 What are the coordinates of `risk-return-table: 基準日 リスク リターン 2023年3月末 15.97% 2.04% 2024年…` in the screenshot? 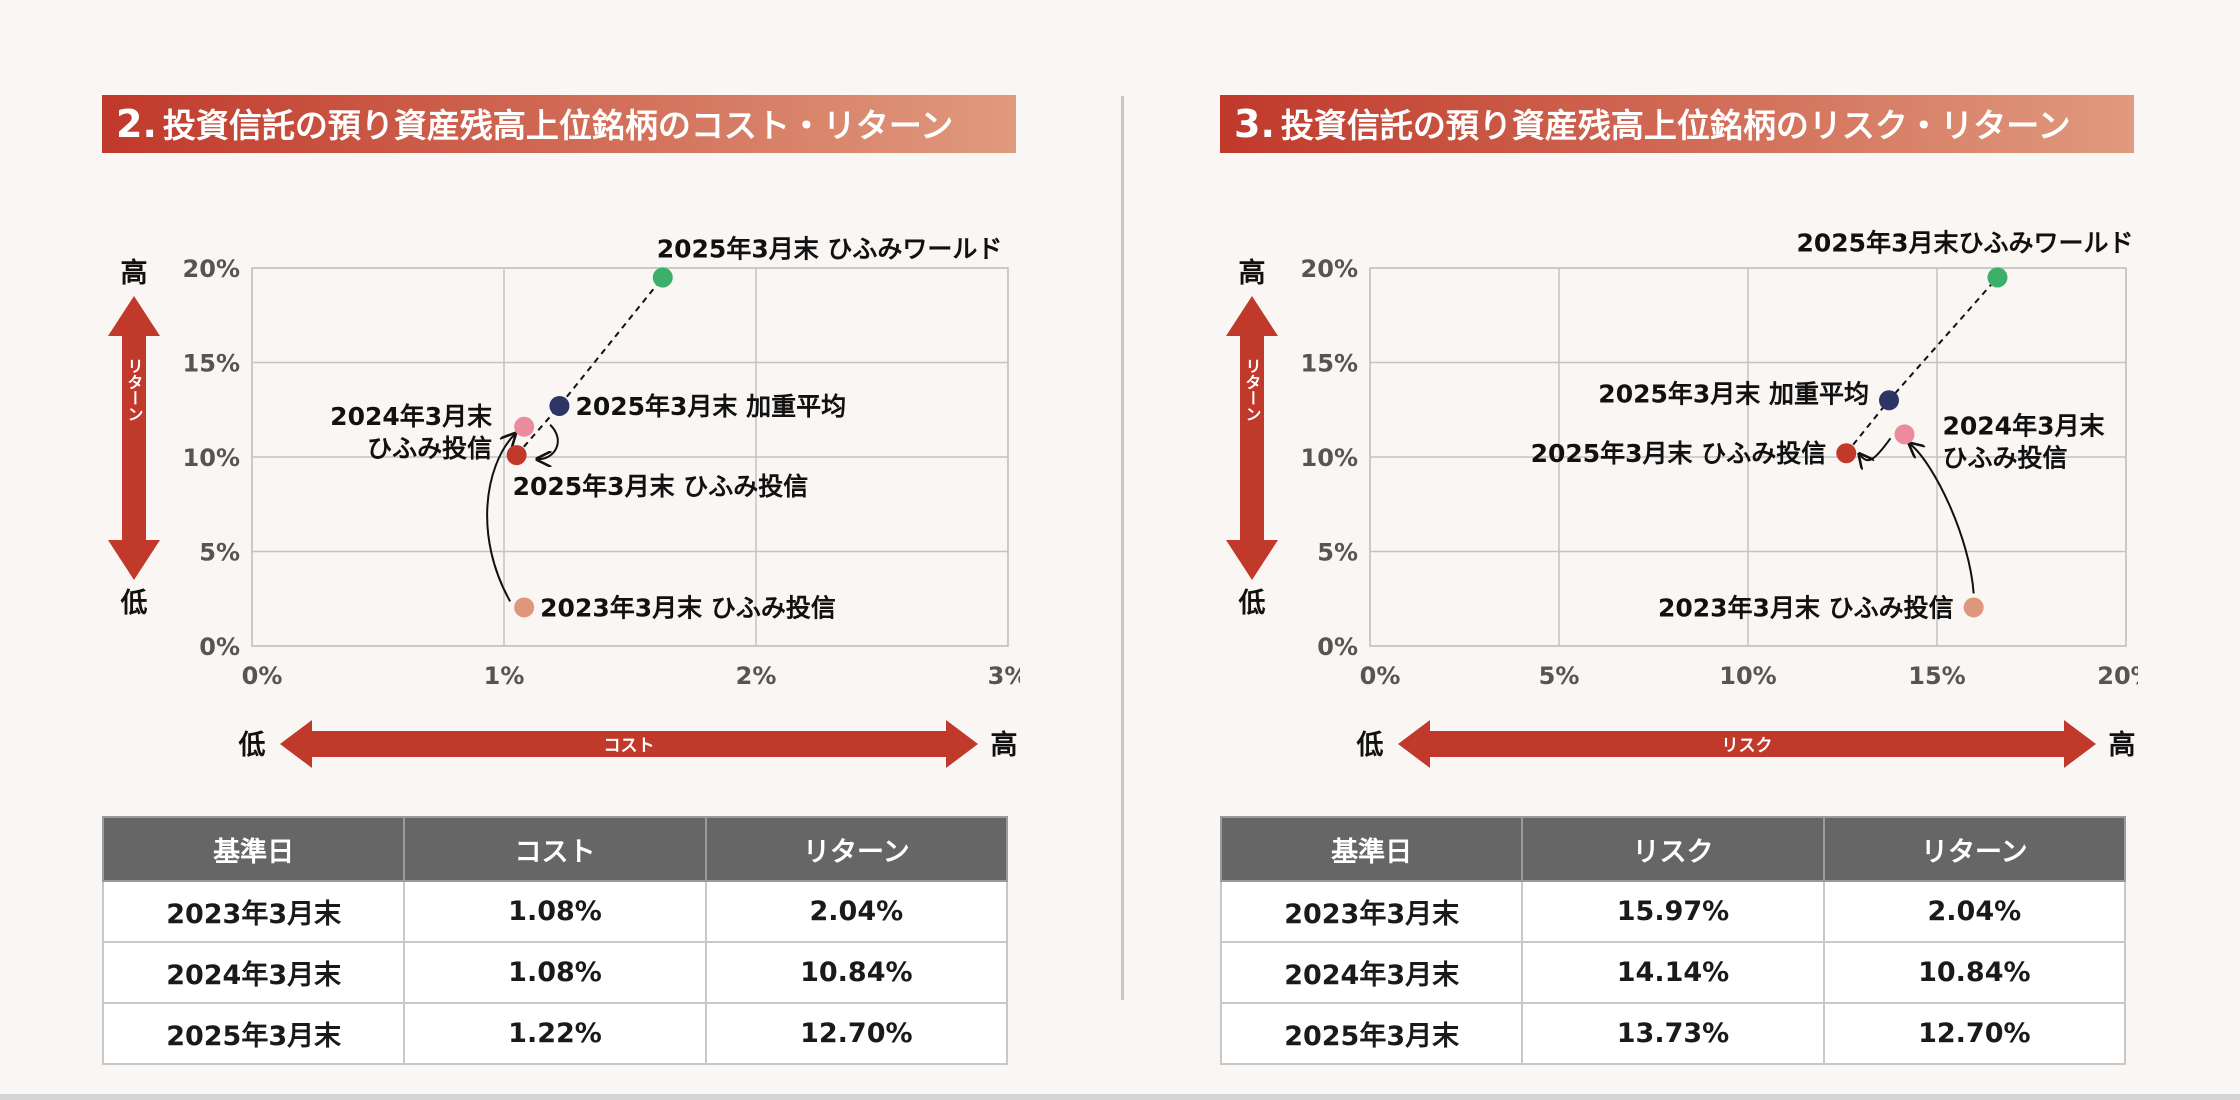 It's located at (1673, 940).